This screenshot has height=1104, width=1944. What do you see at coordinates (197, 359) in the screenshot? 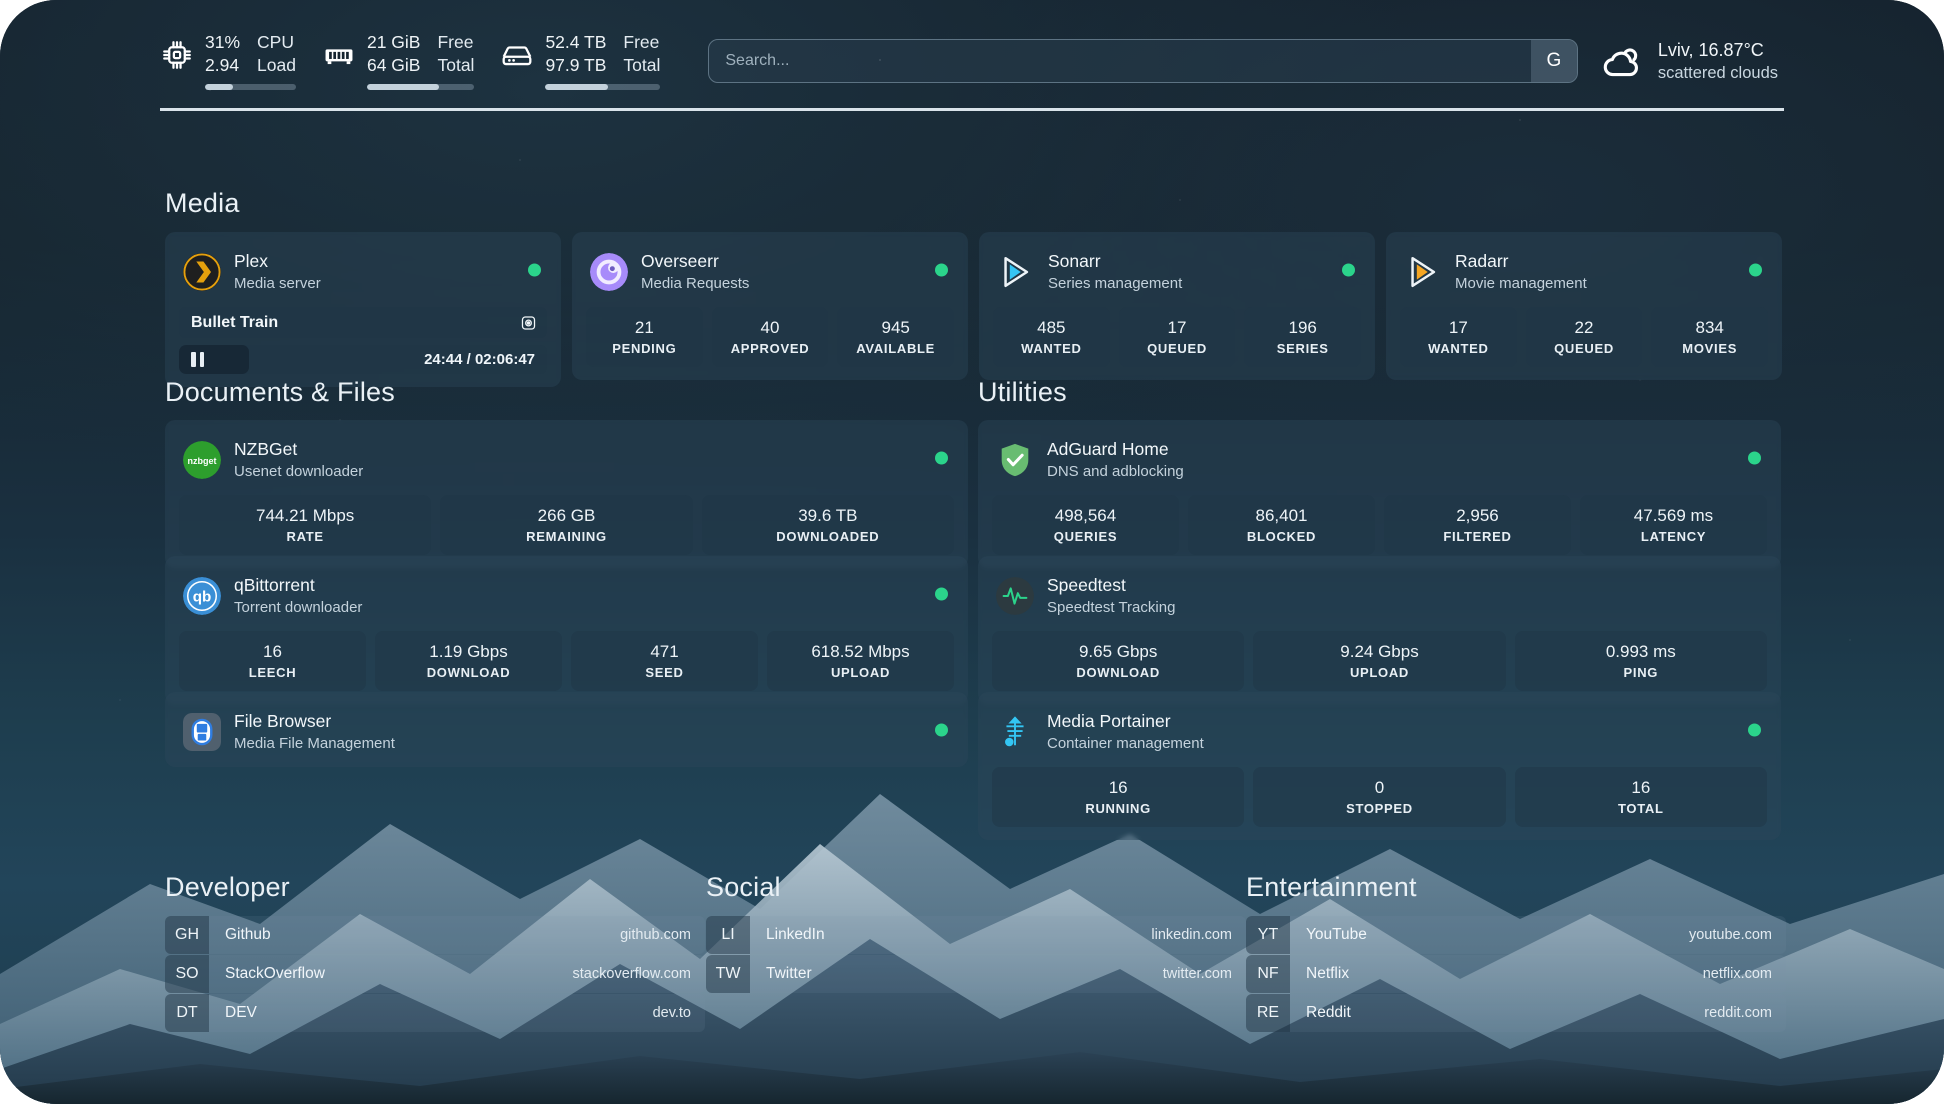
I see `pause-icon` at bounding box center [197, 359].